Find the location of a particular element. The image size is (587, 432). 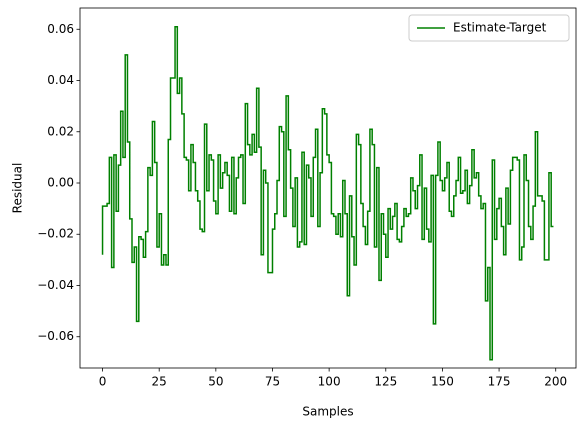

x-tick-label: 100 is located at coordinates (329, 382).